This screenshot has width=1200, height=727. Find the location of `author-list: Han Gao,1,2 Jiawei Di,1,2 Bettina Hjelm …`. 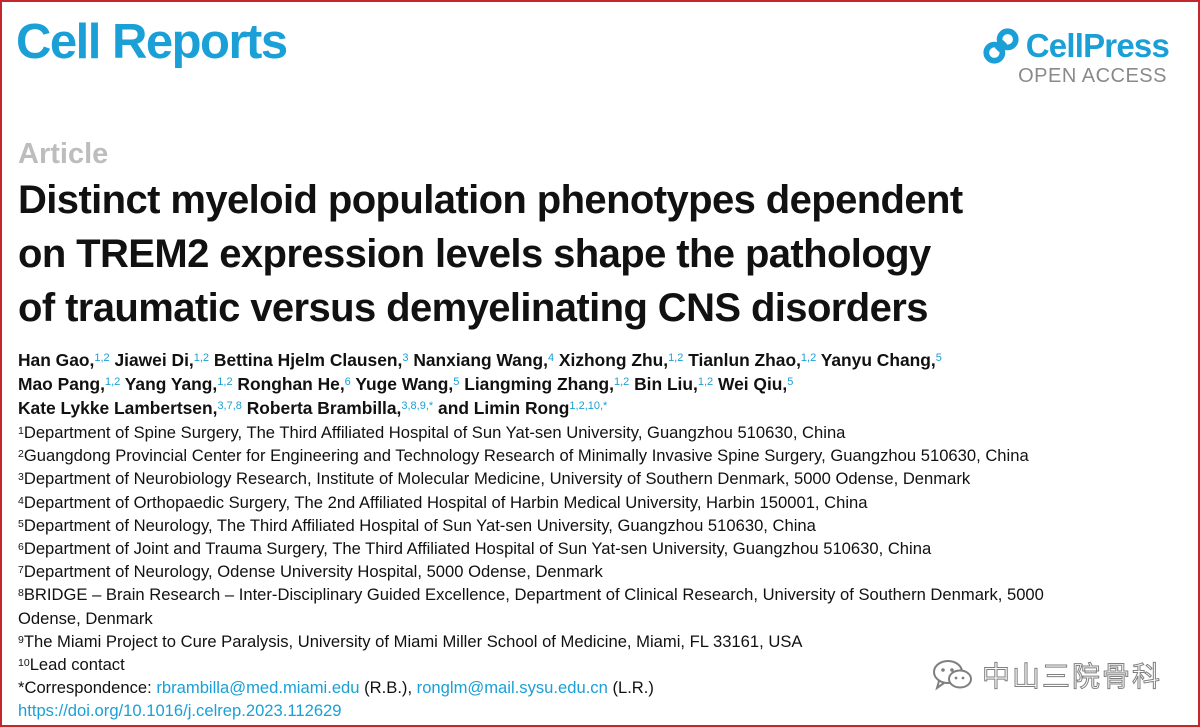

author-list: Han Gao,1,2 Jiawei Di,1,2 Bettina Hjelm … is located at coordinates (598, 384).